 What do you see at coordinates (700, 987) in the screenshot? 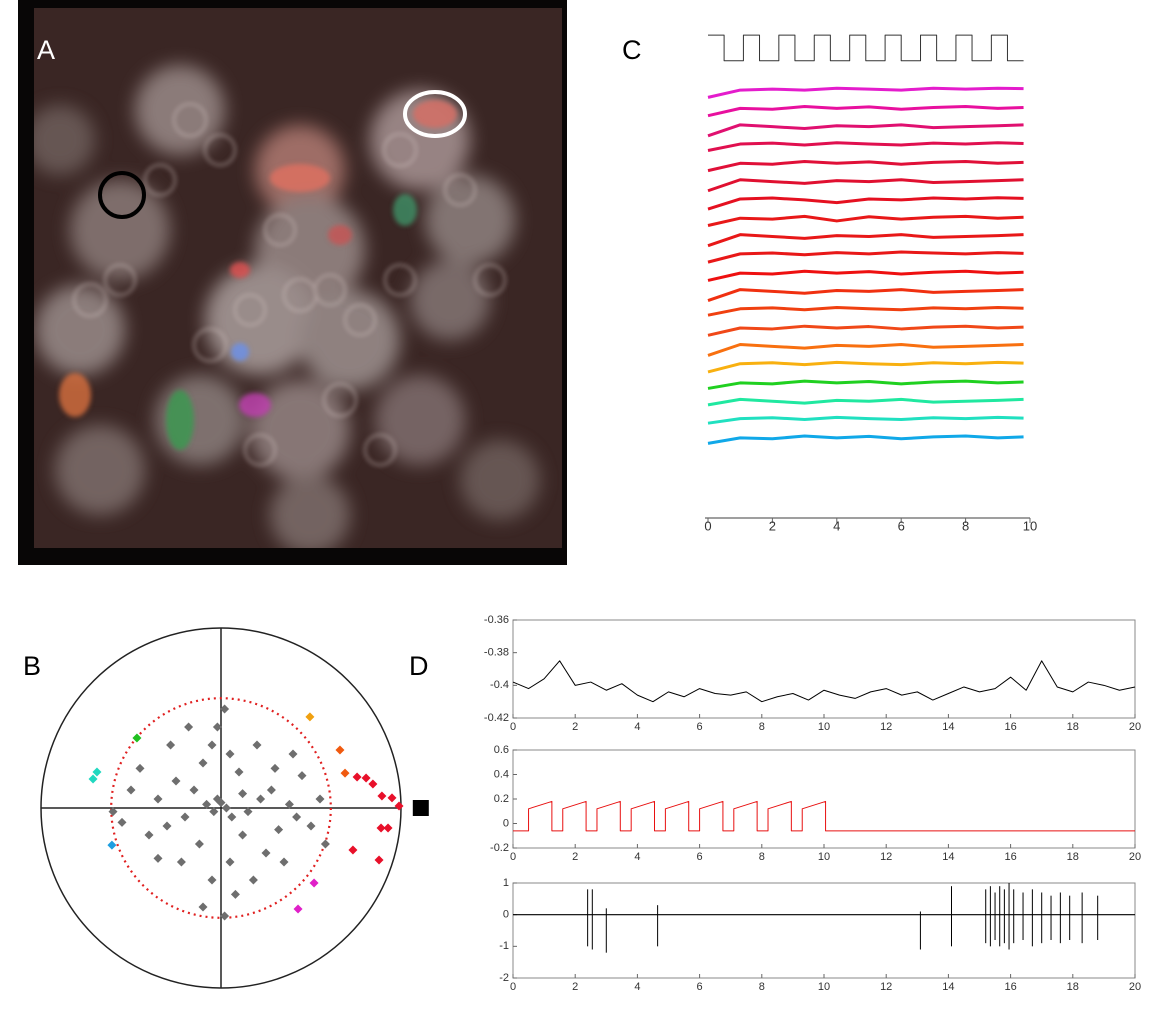
I see `x-tick-label: 6` at bounding box center [700, 987].